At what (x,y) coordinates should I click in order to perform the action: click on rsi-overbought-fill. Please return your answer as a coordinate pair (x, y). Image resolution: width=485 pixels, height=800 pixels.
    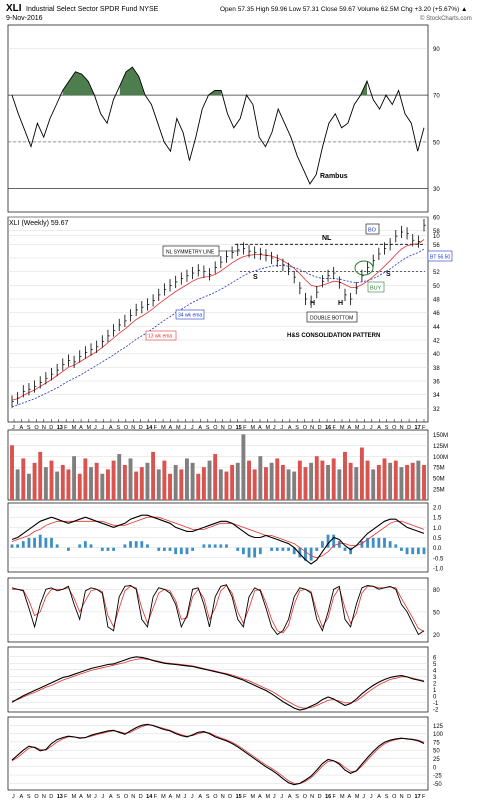
    Looking at the image, I should click on (78, 83).